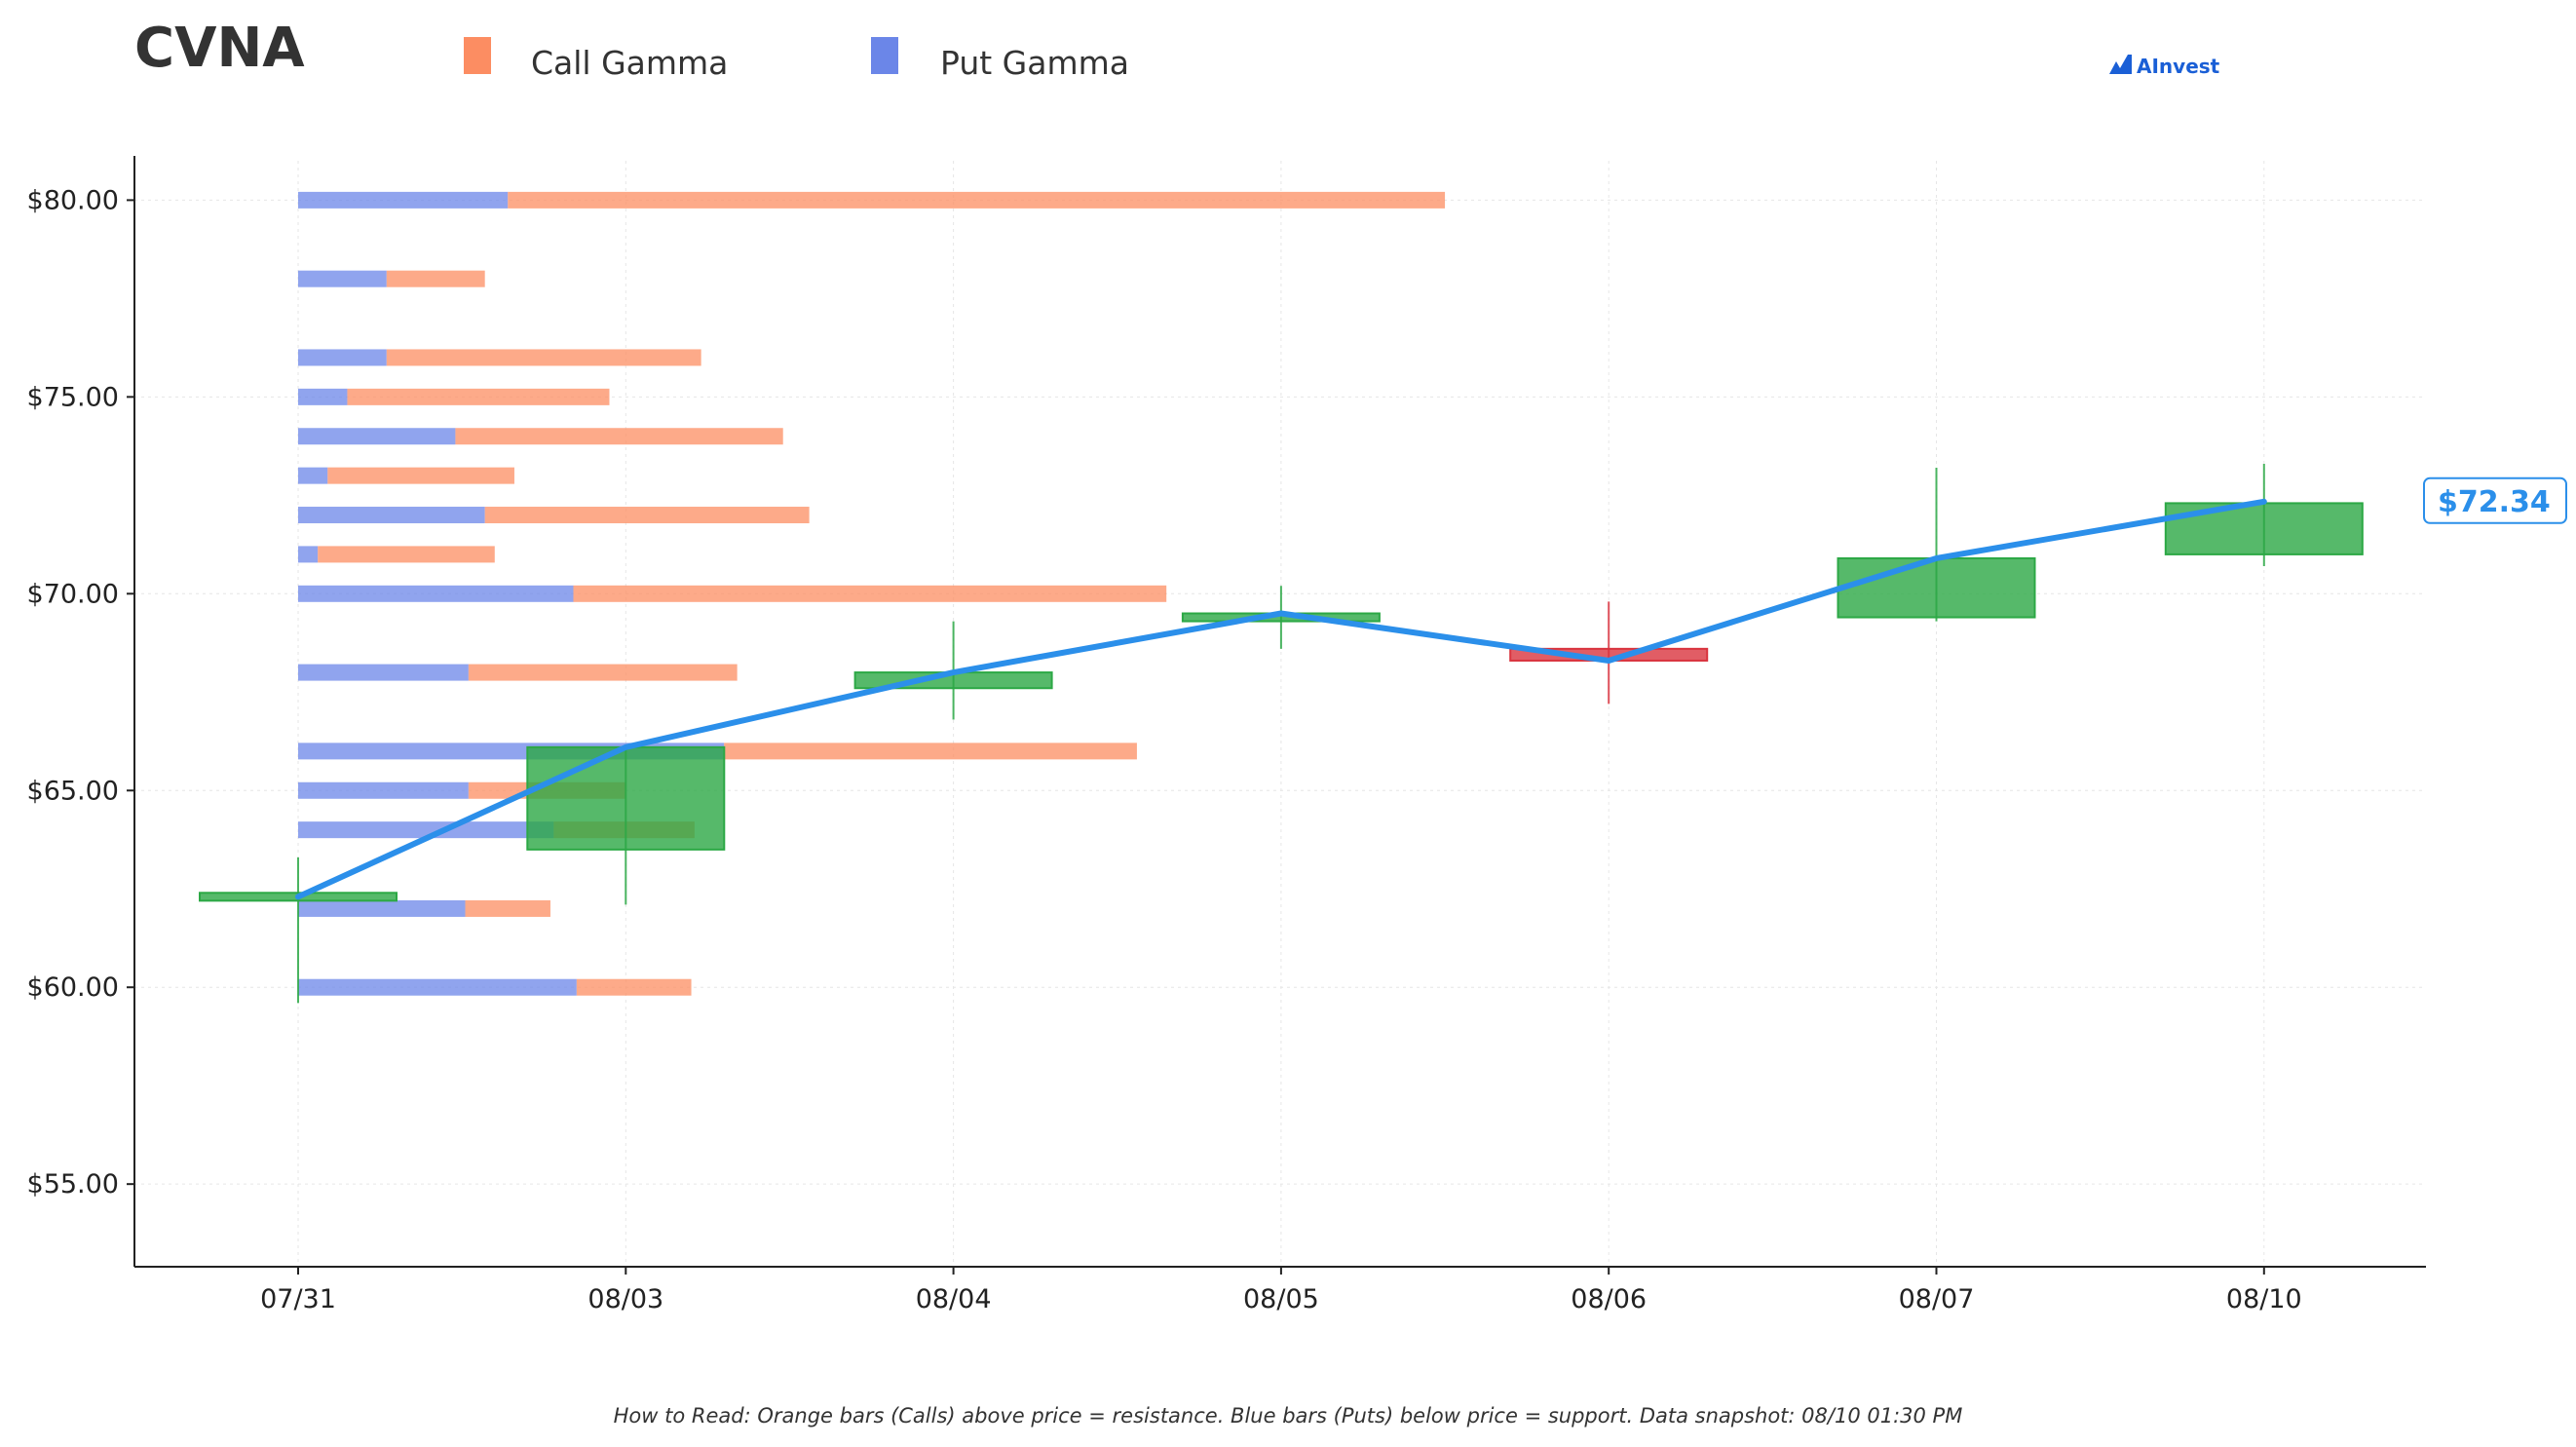  What do you see at coordinates (629, 63) in the screenshot?
I see `legend-call-label: Call Gamma` at bounding box center [629, 63].